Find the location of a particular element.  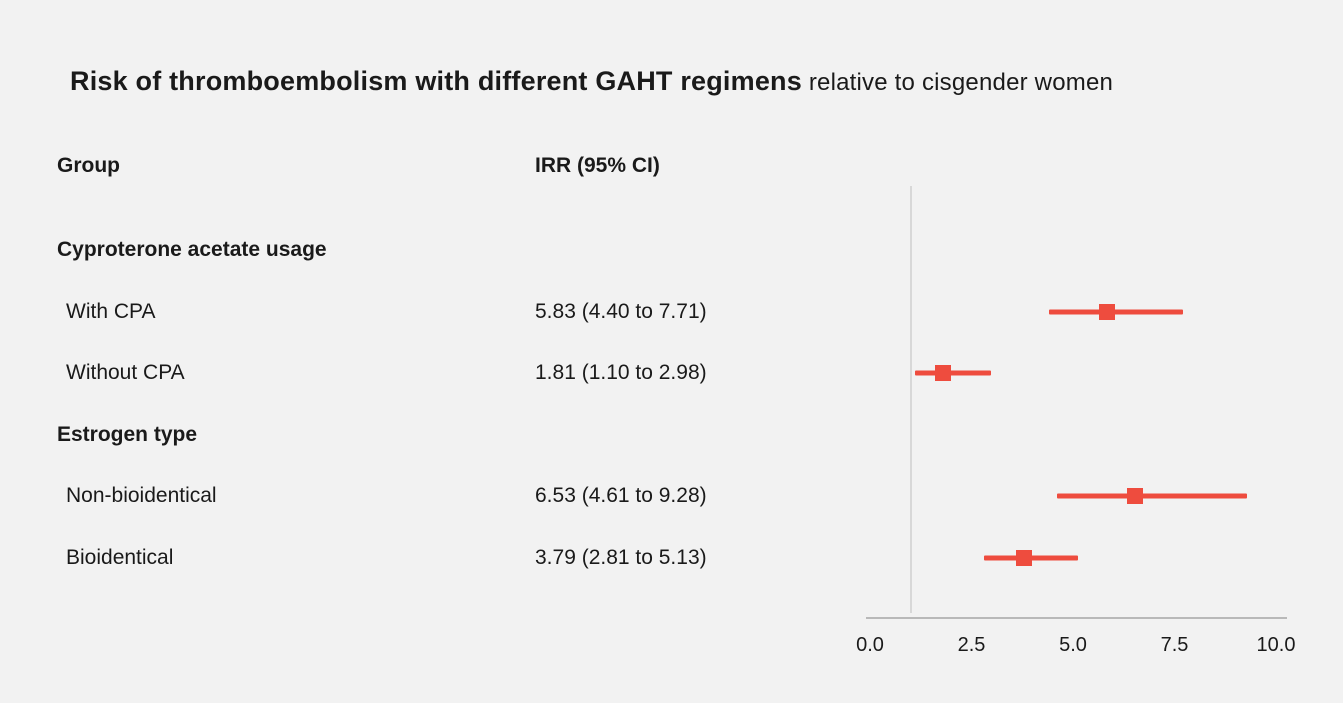

x-axis-tick-label: 7.5 is located at coordinates (1174, 645).